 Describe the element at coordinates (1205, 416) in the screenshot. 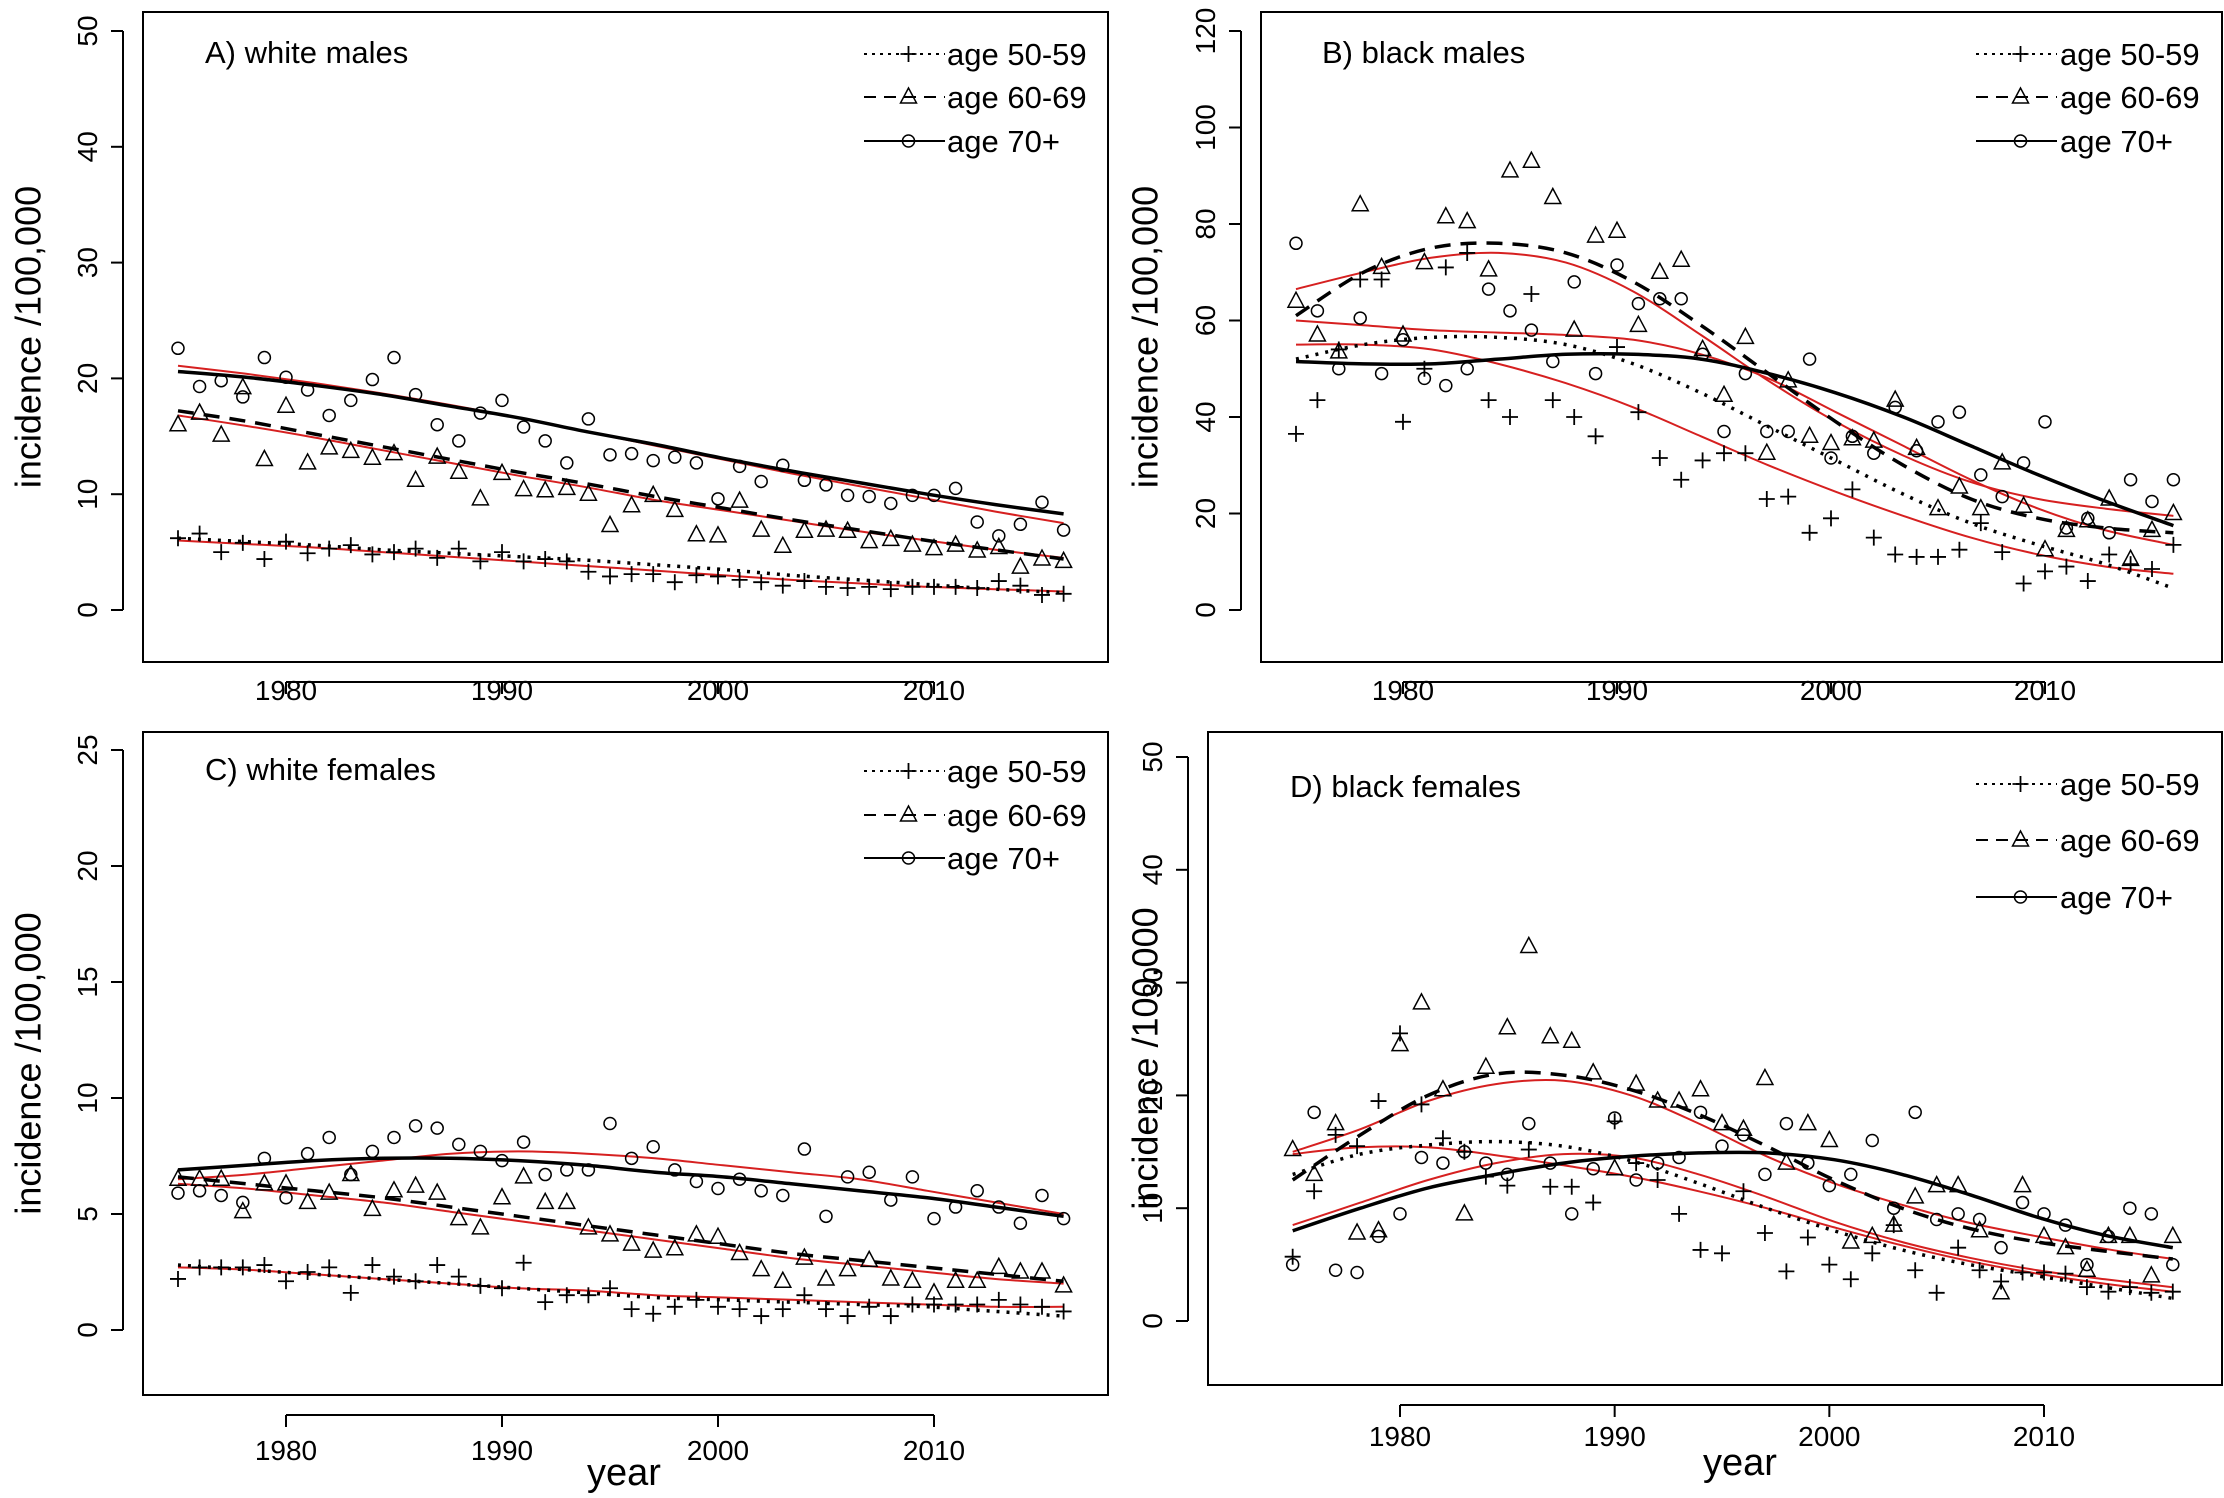

I see `y-tick-label: 40` at that location.